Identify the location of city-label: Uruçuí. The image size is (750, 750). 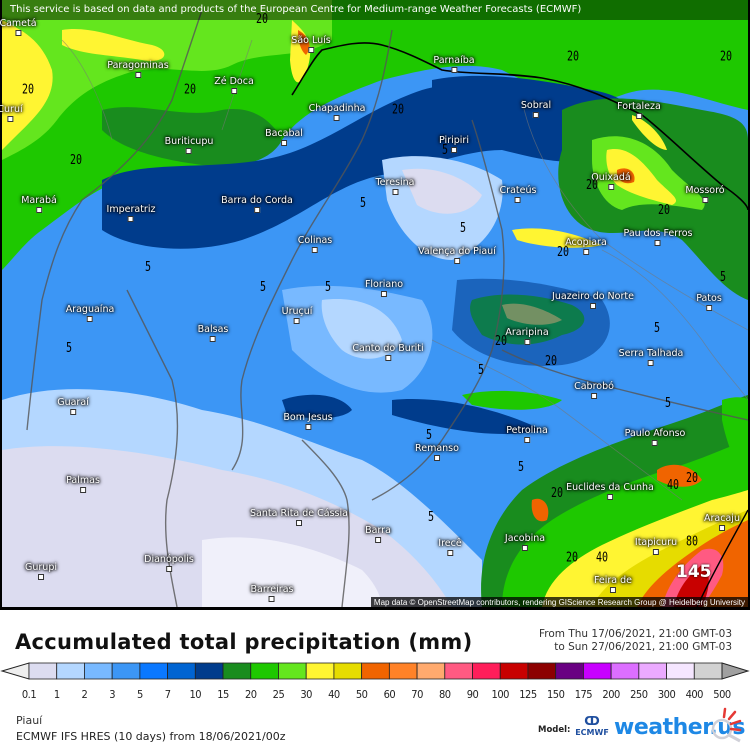
(297, 315).